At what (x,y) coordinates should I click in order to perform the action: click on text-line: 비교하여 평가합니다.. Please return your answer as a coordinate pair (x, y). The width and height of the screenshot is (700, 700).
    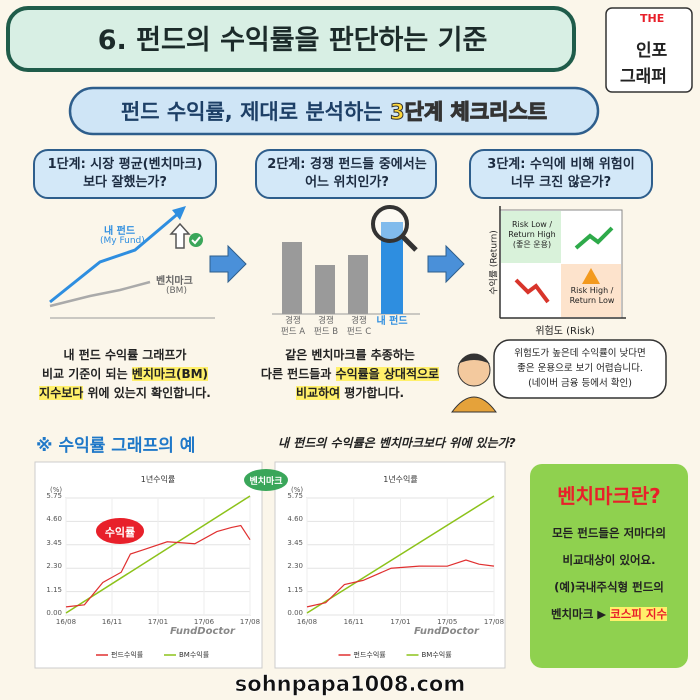
    Looking at the image, I should click on (350, 393).